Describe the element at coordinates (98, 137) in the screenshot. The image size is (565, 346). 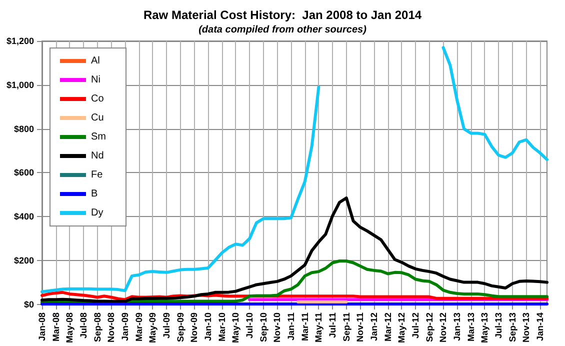
I see `legend-label: Sm` at that location.